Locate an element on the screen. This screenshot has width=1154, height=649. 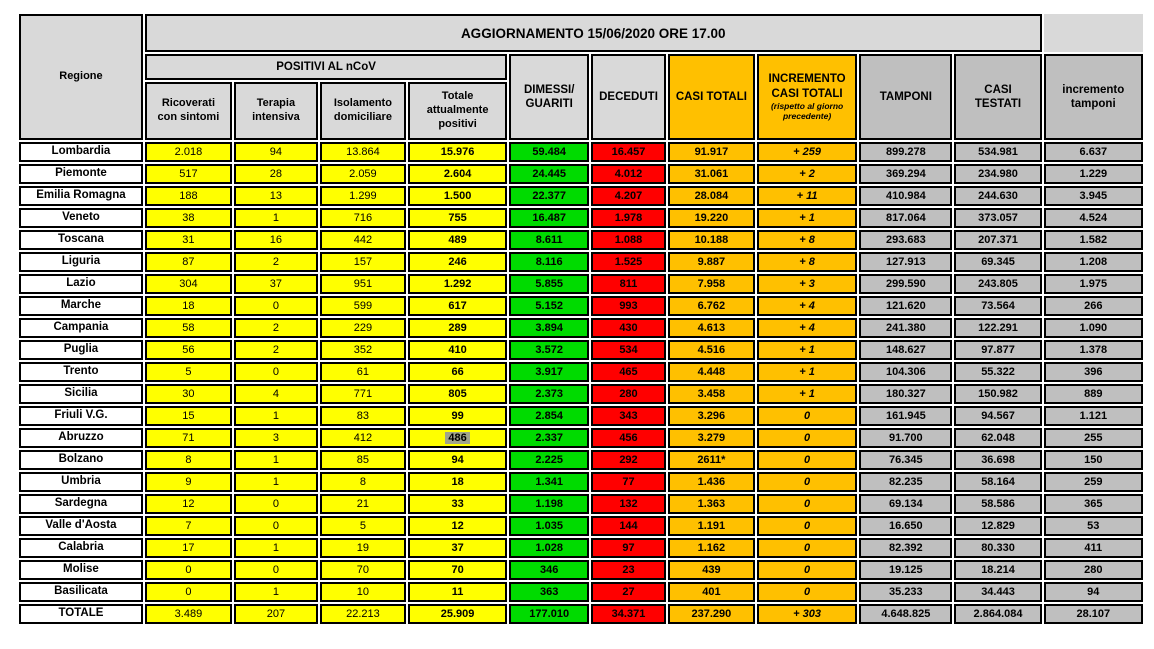
cell-isolamento: 1.299 is located at coordinates (362, 196).